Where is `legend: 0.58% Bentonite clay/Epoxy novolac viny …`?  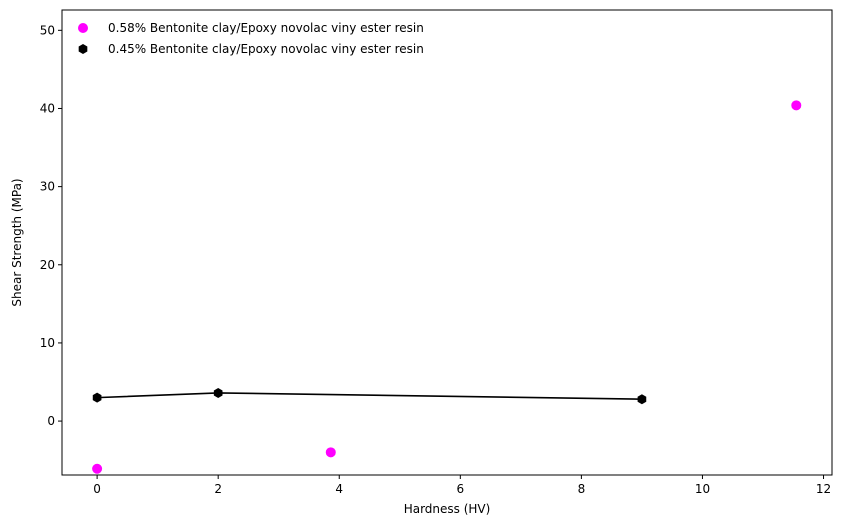
legend: 0.58% Bentonite clay/Epoxy novolac viny … is located at coordinates (251, 38).